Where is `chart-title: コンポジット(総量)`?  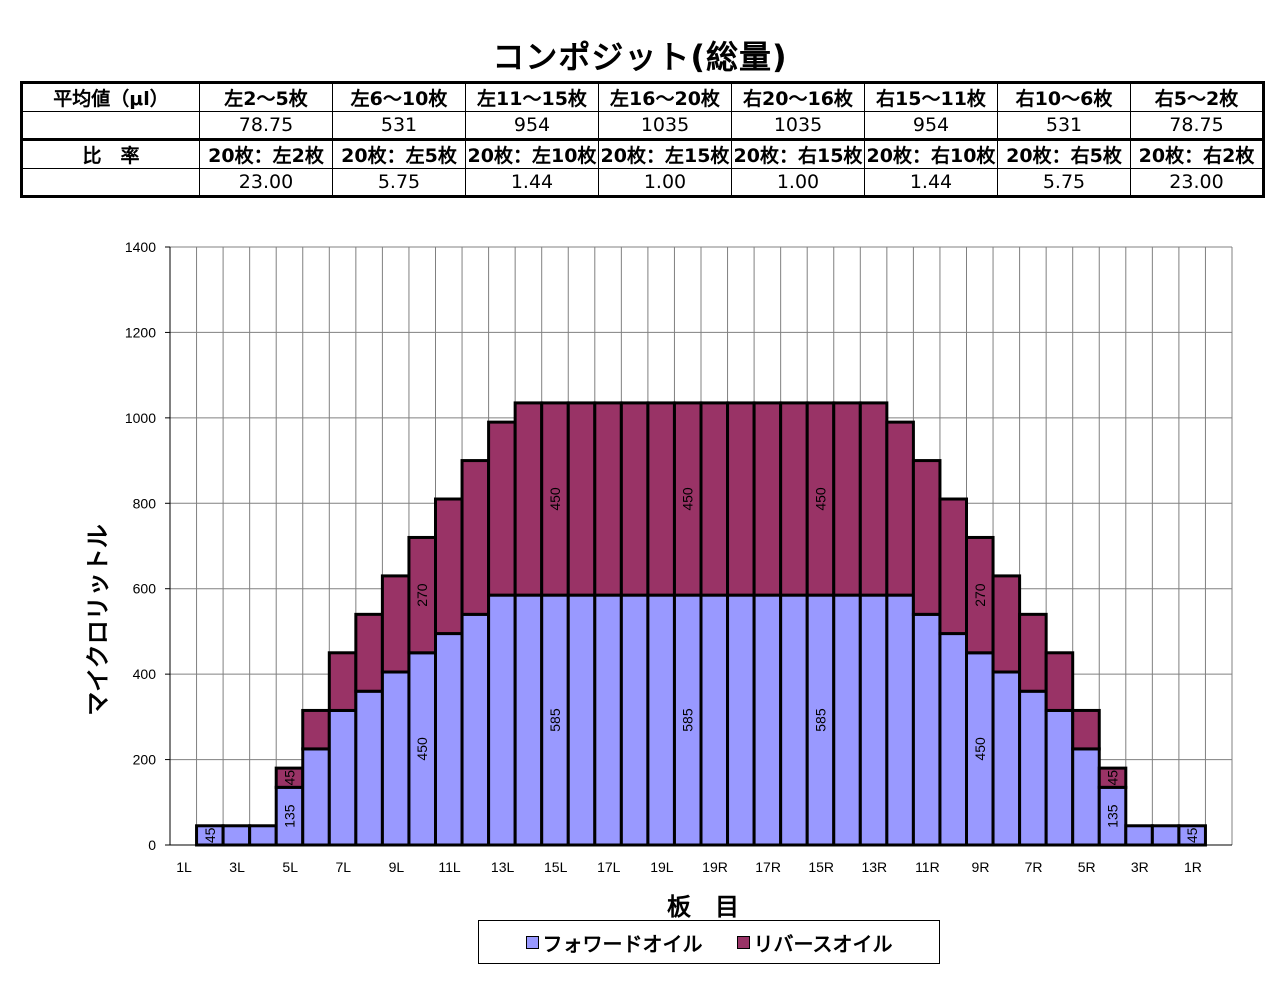
chart-title: コンポジット(総量) is located at coordinates (640, 57).